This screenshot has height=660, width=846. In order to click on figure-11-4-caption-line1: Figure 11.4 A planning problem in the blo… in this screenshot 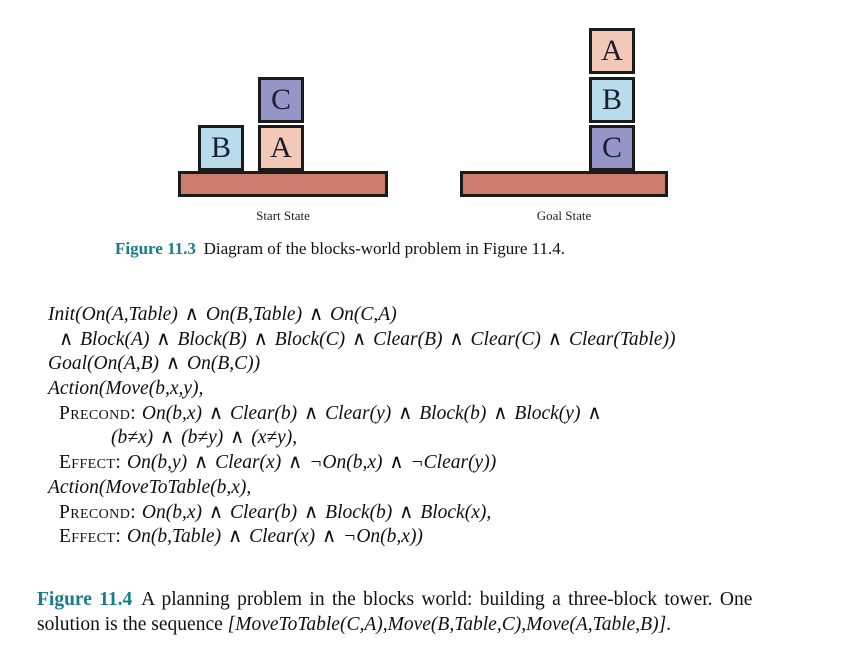, I will do `click(434, 599)`.